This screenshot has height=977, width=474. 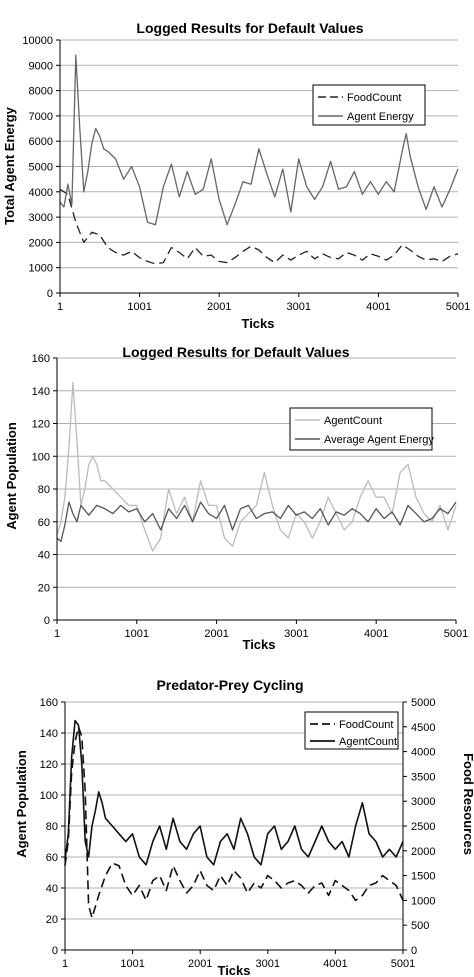 What do you see at coordinates (41, 243) in the screenshot?
I see `y-tick-label: 2000` at bounding box center [41, 243].